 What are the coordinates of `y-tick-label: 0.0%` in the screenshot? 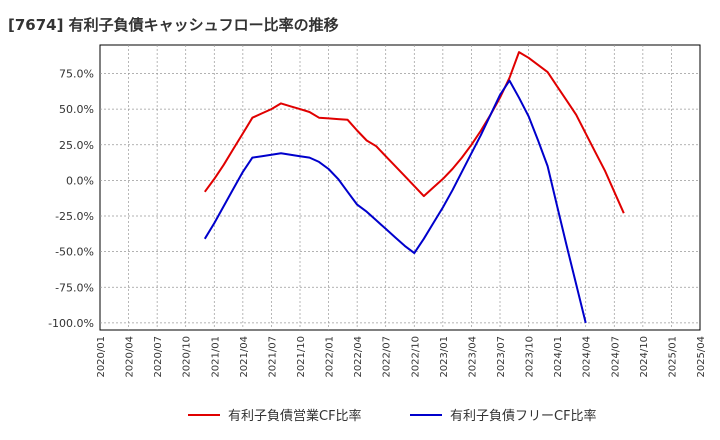 It's located at (80, 180).